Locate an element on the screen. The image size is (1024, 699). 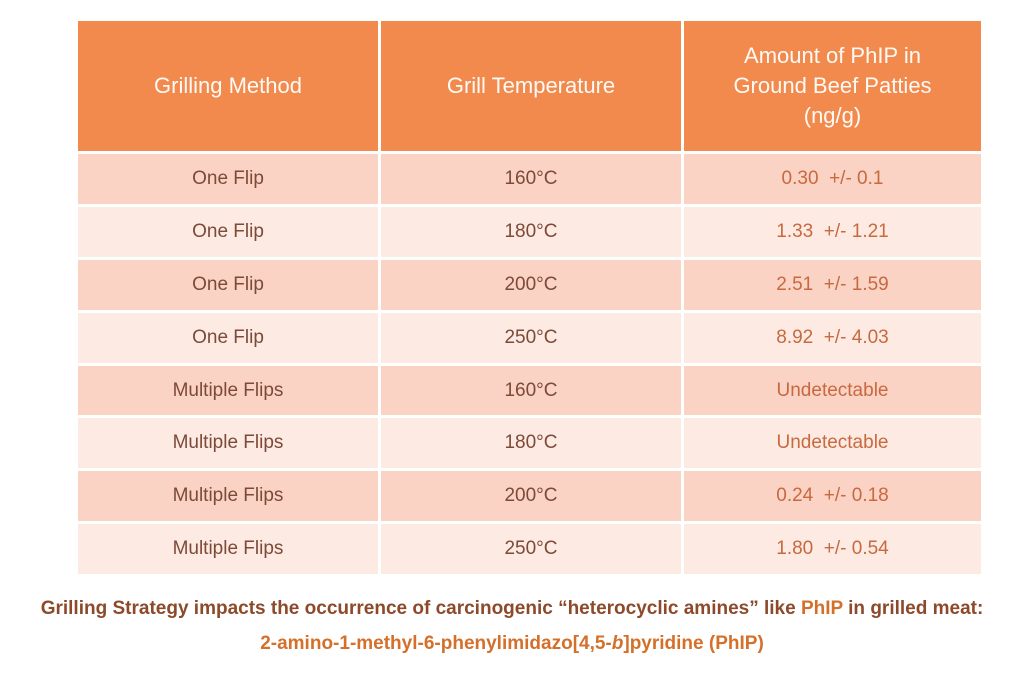
cell-amount: 8.92 +/- 4.03 is located at coordinates (832, 337).